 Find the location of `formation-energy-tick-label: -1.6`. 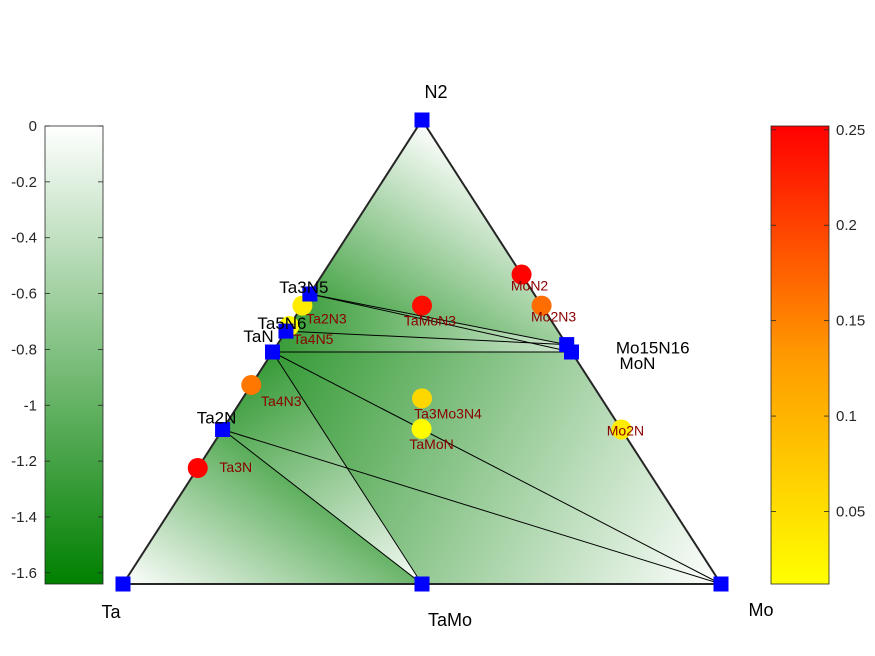

formation-energy-tick-label: -1.6 is located at coordinates (24, 573).